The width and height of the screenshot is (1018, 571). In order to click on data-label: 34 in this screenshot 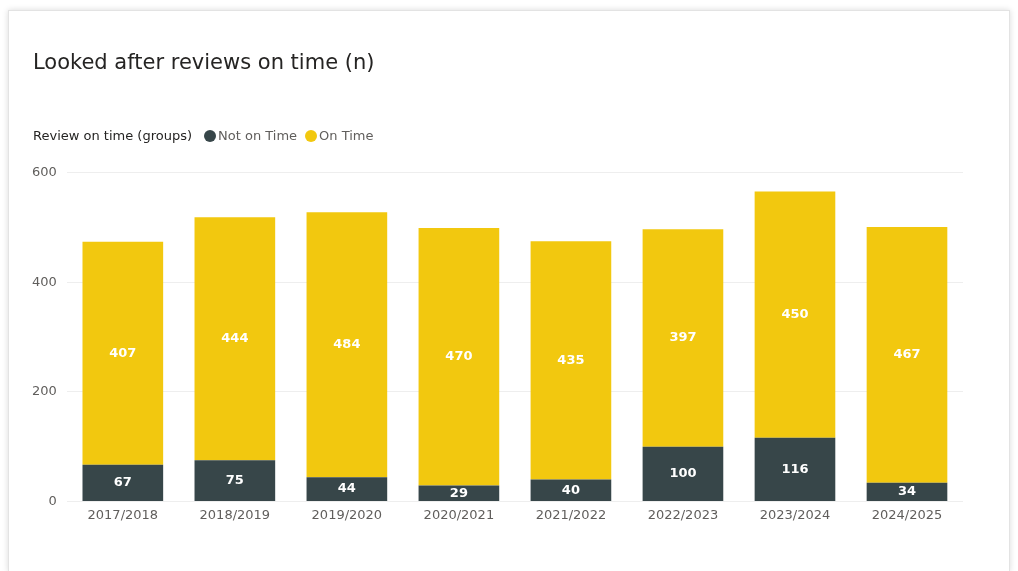, I will do `click(907, 491)`.